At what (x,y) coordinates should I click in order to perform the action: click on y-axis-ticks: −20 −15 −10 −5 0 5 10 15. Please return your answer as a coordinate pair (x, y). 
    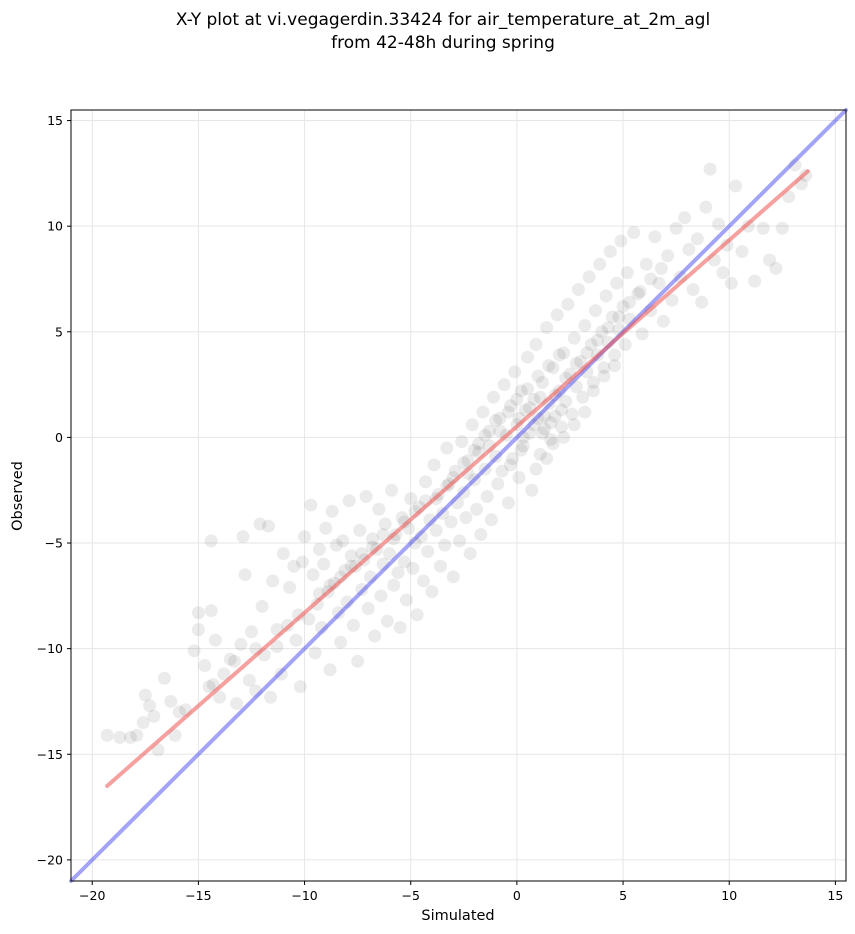
    Looking at the image, I should click on (54, 490).